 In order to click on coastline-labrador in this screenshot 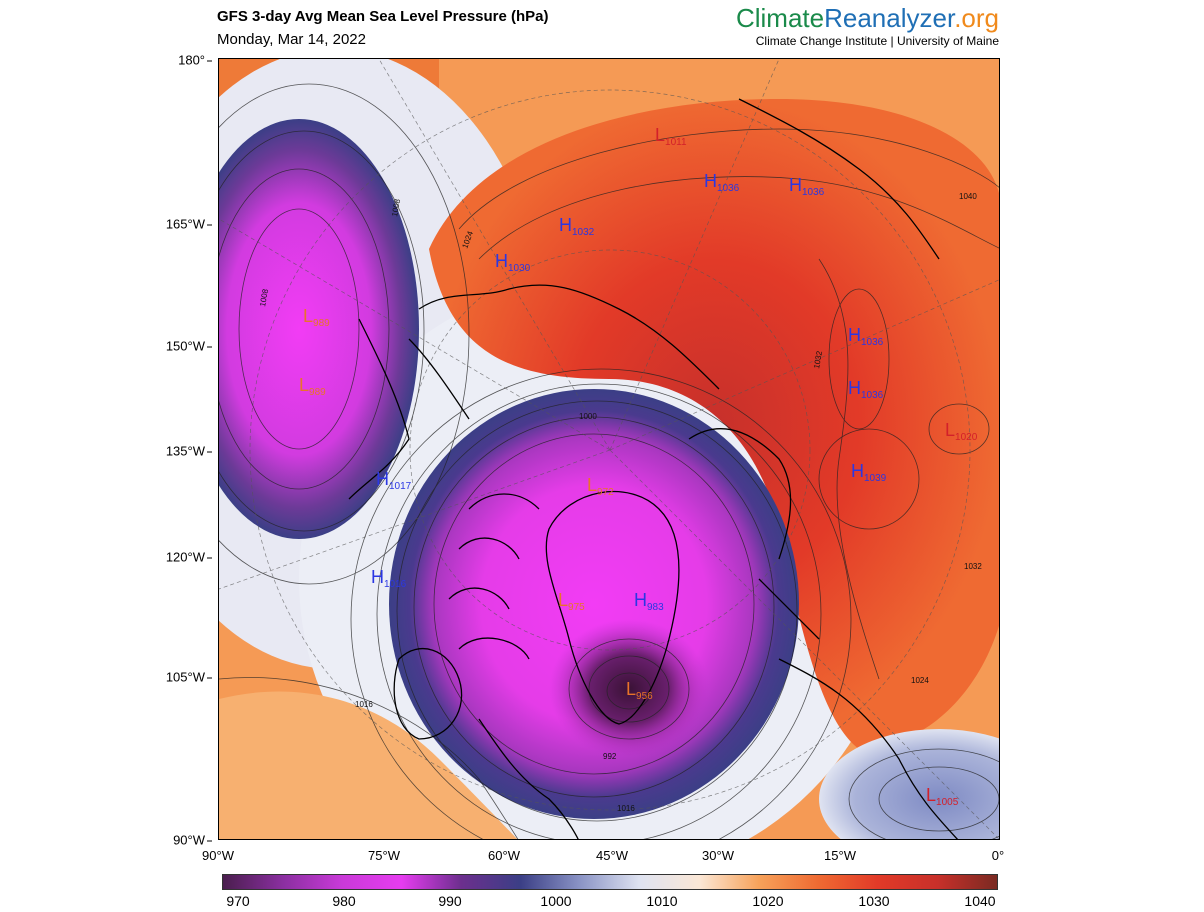, I will do `click(528, 778)`.